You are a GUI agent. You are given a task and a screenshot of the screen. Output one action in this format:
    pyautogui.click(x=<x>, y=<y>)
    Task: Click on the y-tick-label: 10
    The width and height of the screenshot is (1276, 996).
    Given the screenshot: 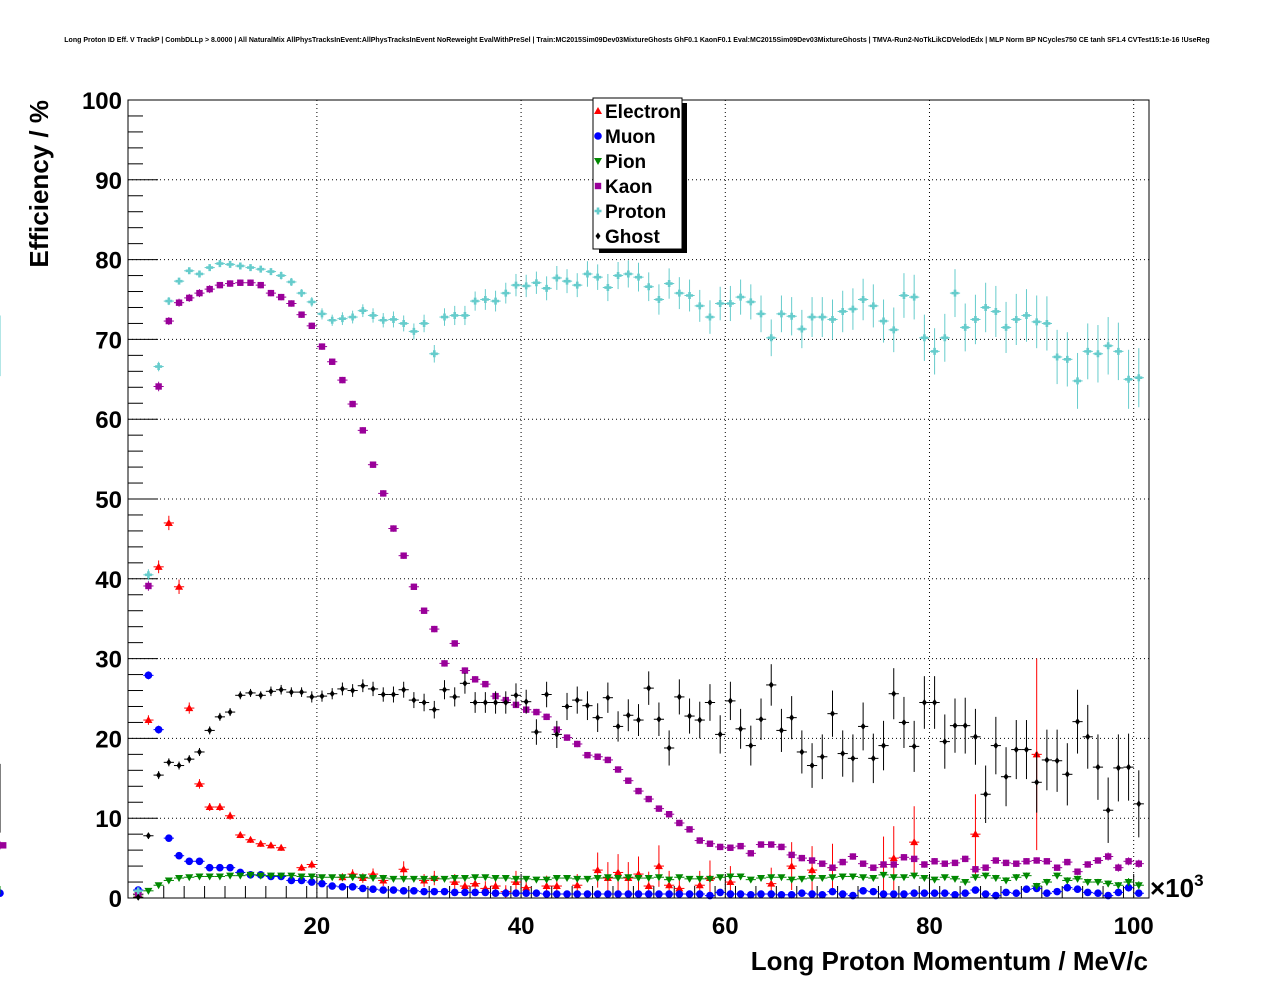 What is the action you would take?
    pyautogui.click(x=108, y=819)
    